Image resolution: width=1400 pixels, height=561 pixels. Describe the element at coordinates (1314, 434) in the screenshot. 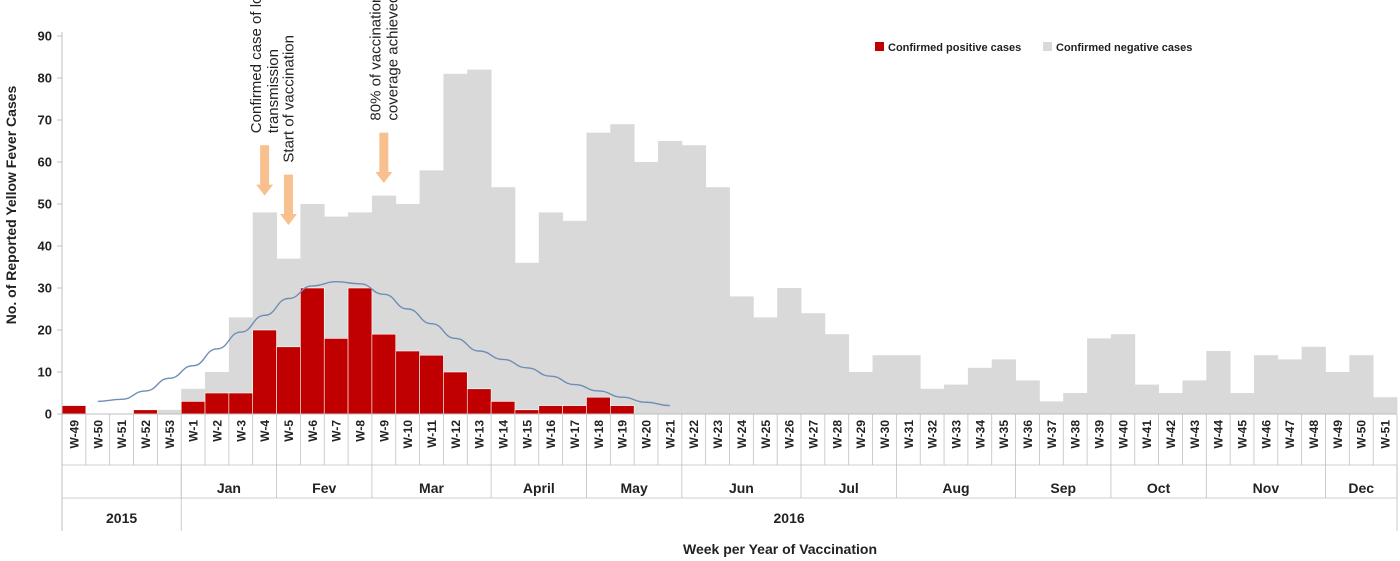

I see `x-tick-label-W-48-52: W-48` at that location.